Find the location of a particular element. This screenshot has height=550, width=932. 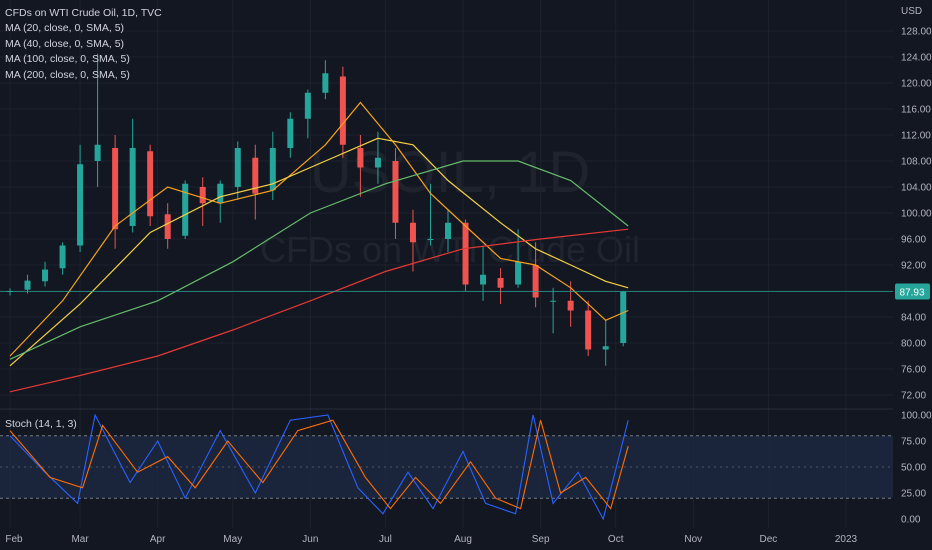

stoch-legend: Stoch (14, 1, 3) is located at coordinates (41, 424).